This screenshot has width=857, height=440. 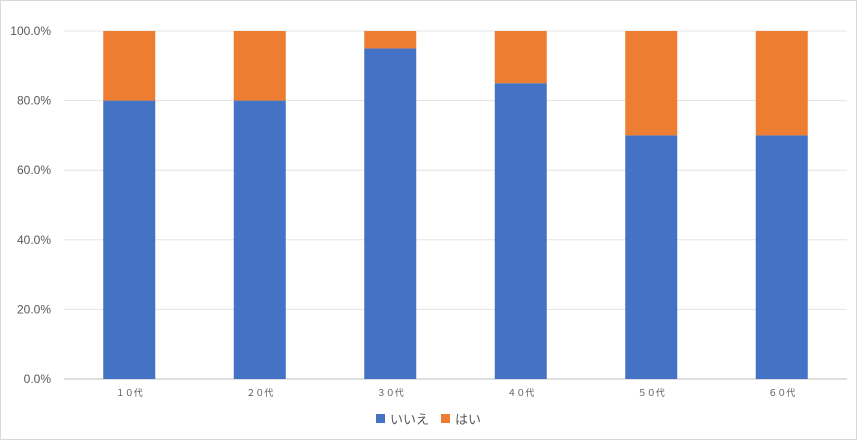 I want to click on x-tick-label: ３０代, so click(x=390, y=393).